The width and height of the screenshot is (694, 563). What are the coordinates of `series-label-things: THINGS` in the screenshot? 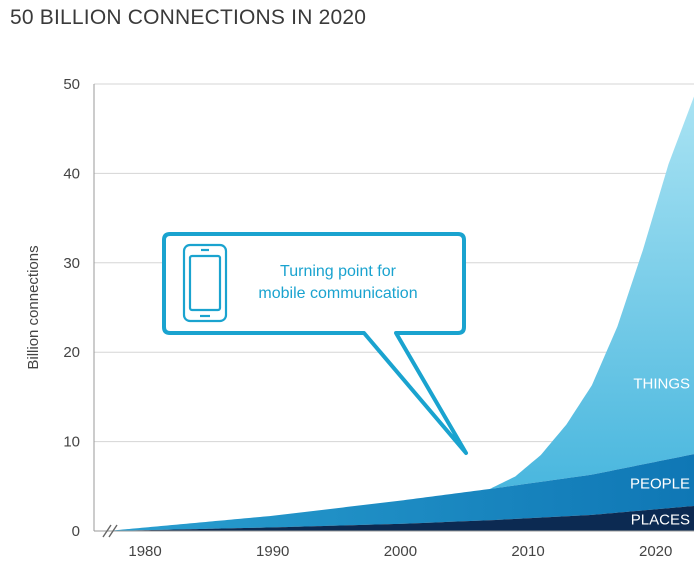 It's located at (661, 383).